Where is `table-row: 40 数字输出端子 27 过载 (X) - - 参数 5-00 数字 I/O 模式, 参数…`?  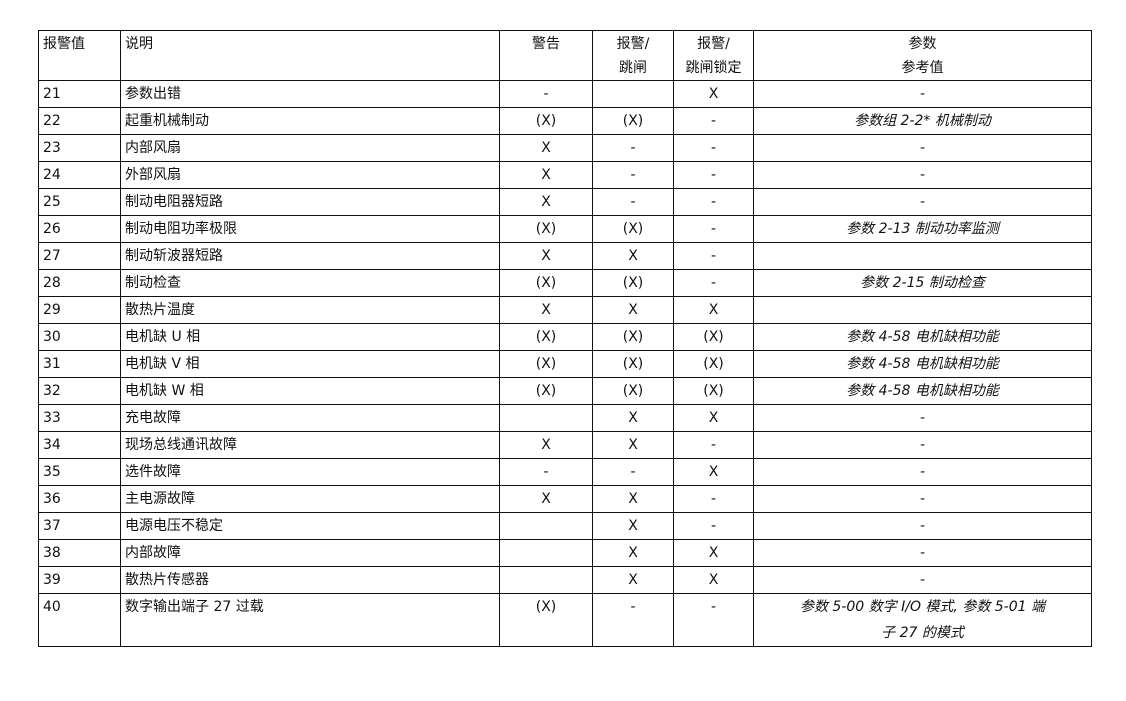 table-row: 40 数字输出端子 27 过载 (X) - - 参数 5-00 数字 I/O 模式, 参数… is located at coordinates (565, 620).